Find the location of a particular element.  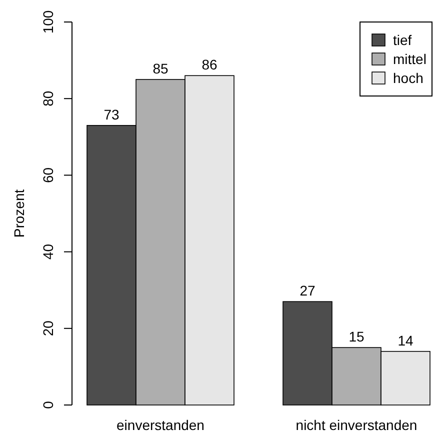

y-tick-label: 60 is located at coordinates (48, 175).